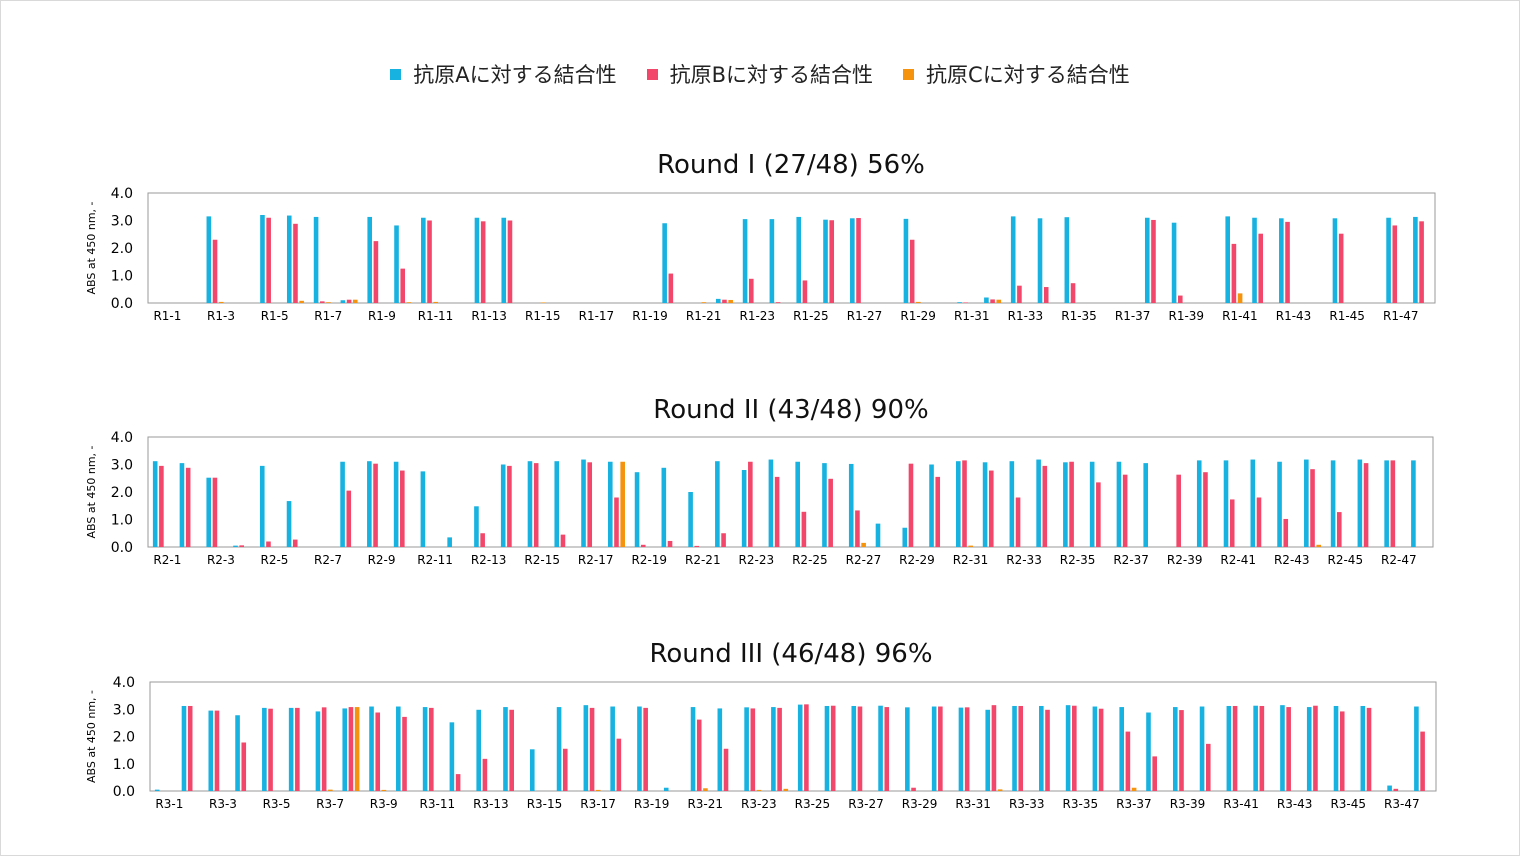 This screenshot has width=1520, height=856. I want to click on legend: 抗原Aに対する結合性 抗原Bに対する結合性 抗原Cに対する結合性, so click(760, 74).